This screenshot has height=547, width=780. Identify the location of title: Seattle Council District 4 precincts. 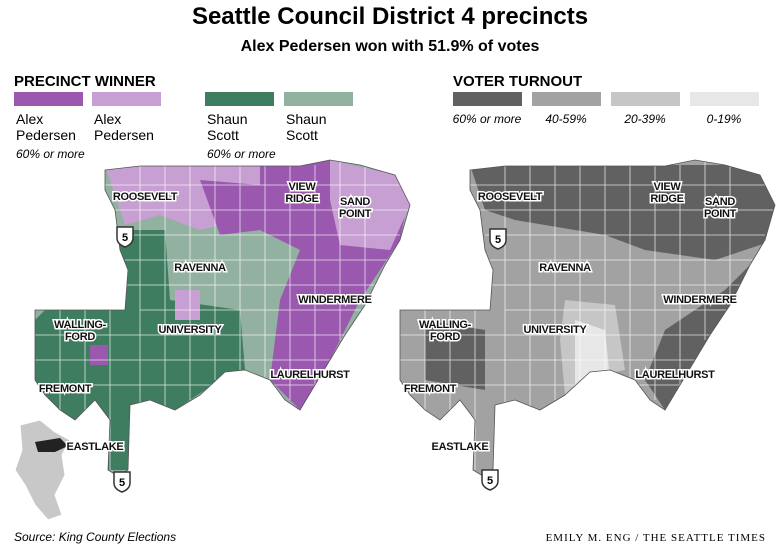
(390, 16).